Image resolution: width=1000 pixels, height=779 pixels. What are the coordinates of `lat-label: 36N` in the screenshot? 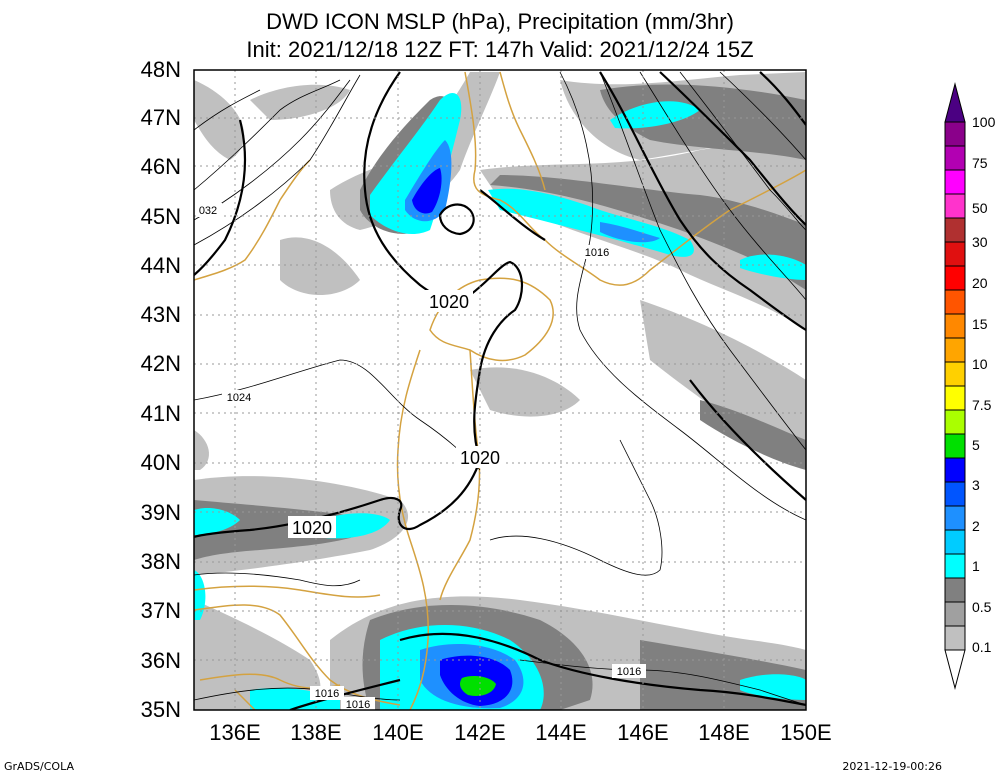 It's located at (160, 660).